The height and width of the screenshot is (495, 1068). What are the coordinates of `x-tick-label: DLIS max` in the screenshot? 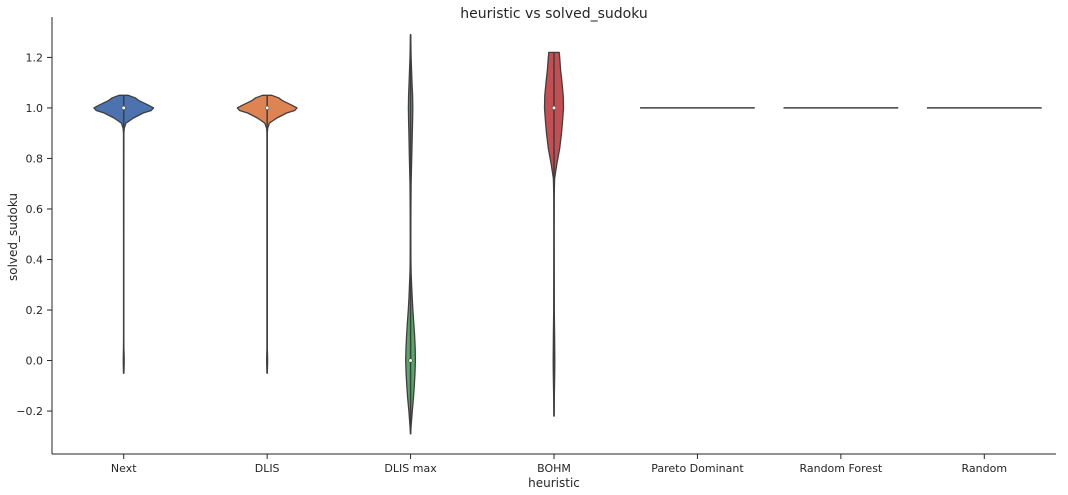 It's located at (410, 468).